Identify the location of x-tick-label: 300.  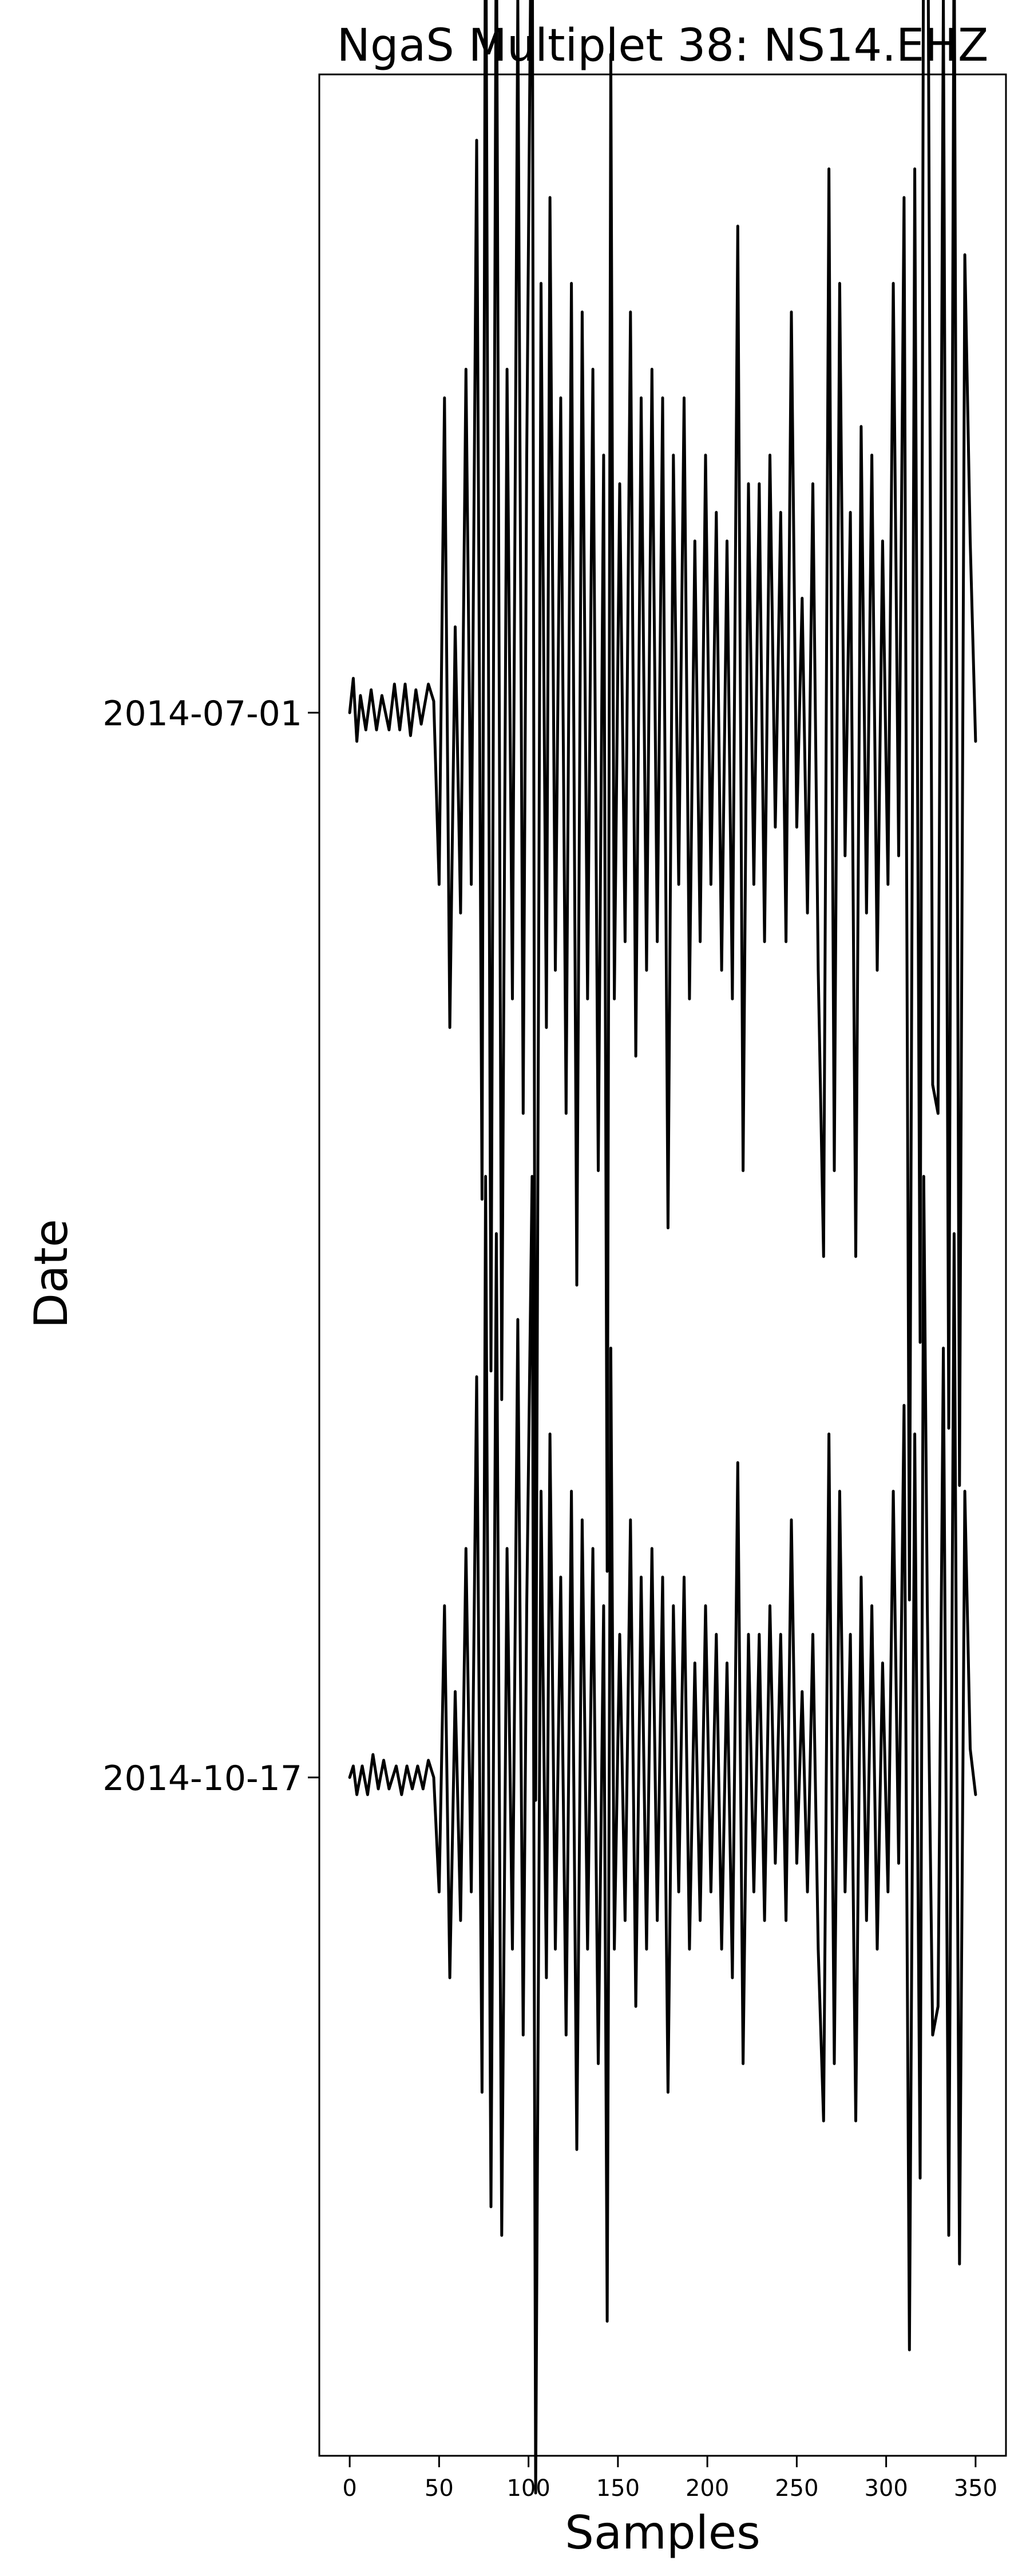
(886, 2488).